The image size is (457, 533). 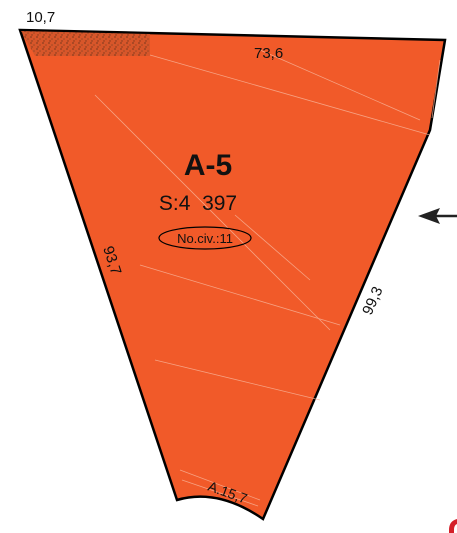 I want to click on left-arrow-icon, so click(x=437, y=216).